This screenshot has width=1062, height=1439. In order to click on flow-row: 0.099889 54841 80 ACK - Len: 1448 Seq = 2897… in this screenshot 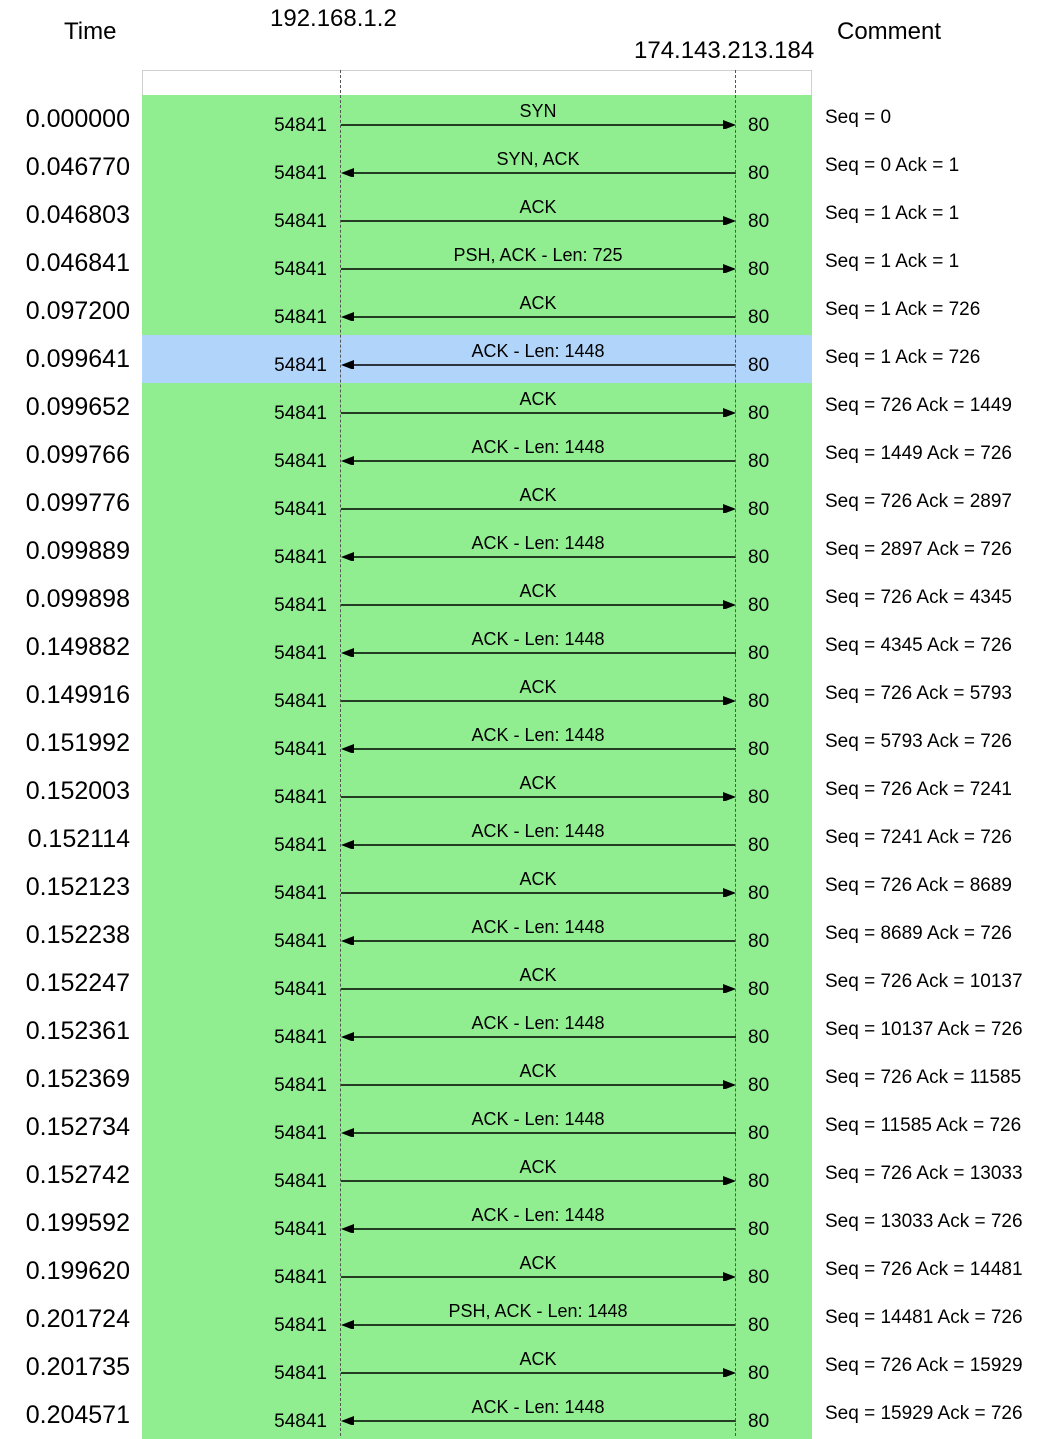, I will do `click(531, 551)`.